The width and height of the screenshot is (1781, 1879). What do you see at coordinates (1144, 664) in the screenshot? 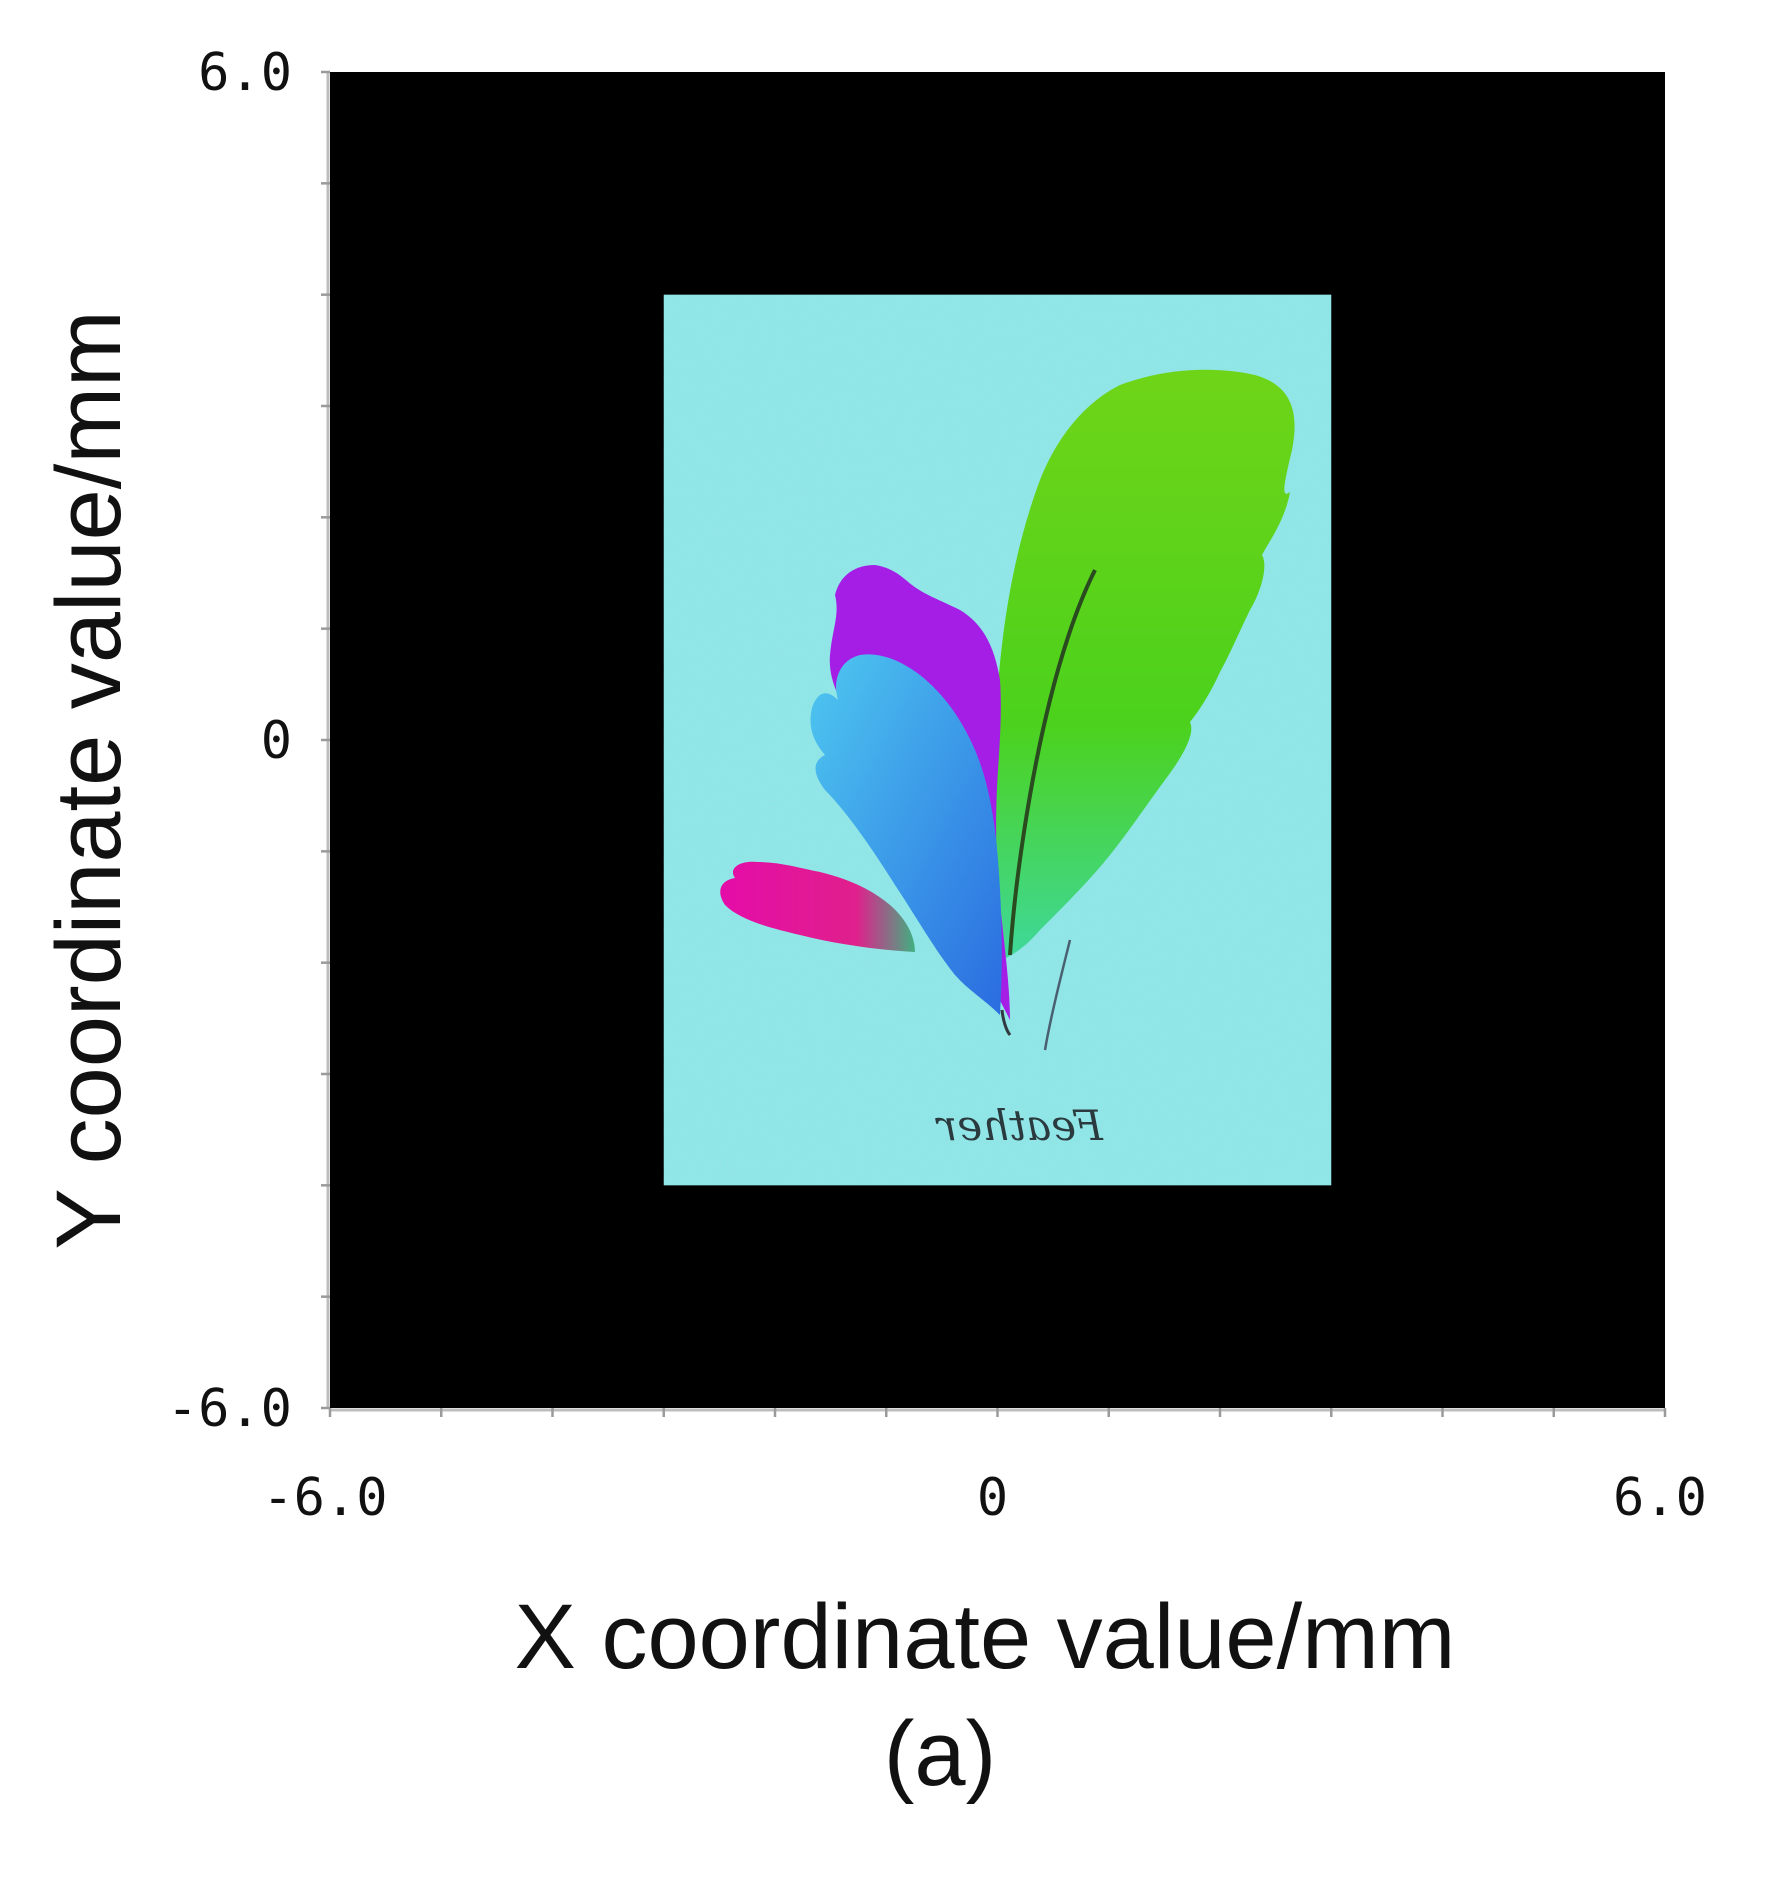
I see `green-feather` at bounding box center [1144, 664].